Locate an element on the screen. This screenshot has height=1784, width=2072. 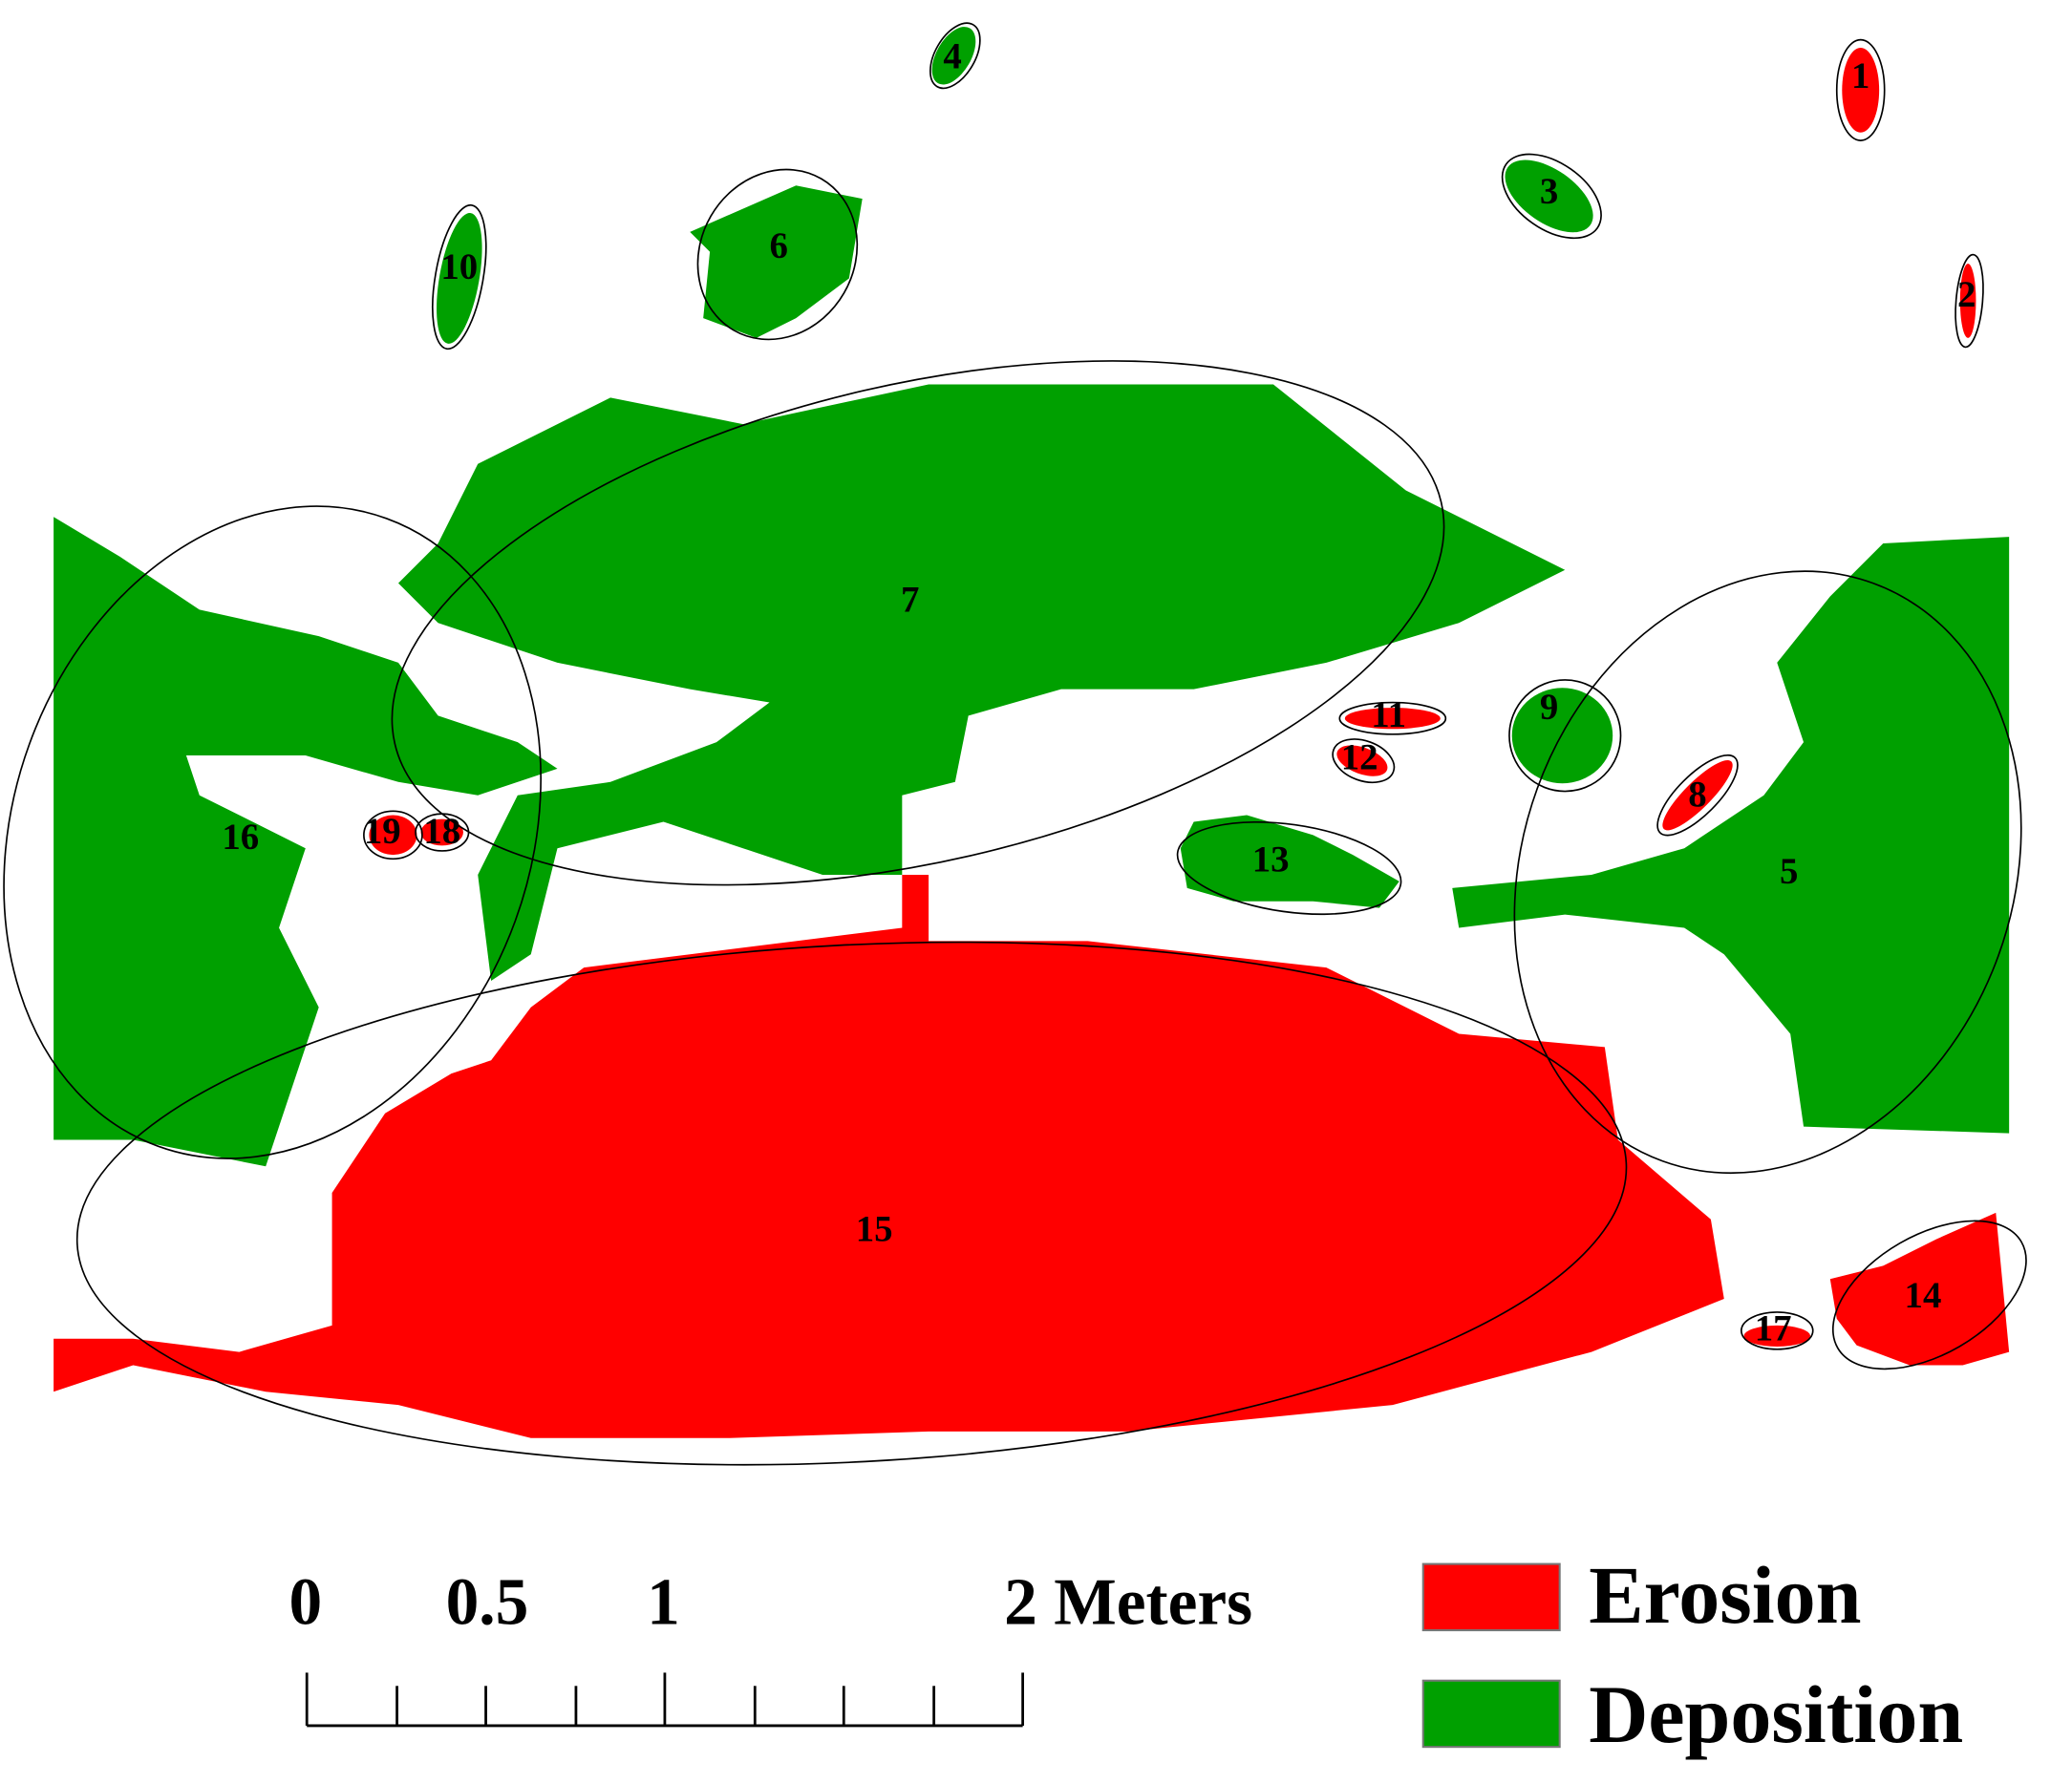
region-label: 16 is located at coordinates (240, 837).